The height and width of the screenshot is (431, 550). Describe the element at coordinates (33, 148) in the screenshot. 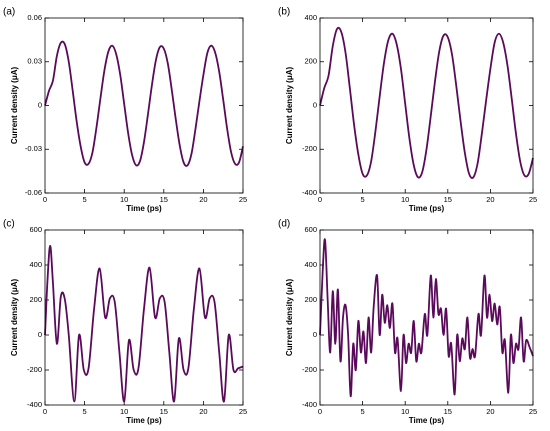

I see `y-tick-label: -0.03` at that location.